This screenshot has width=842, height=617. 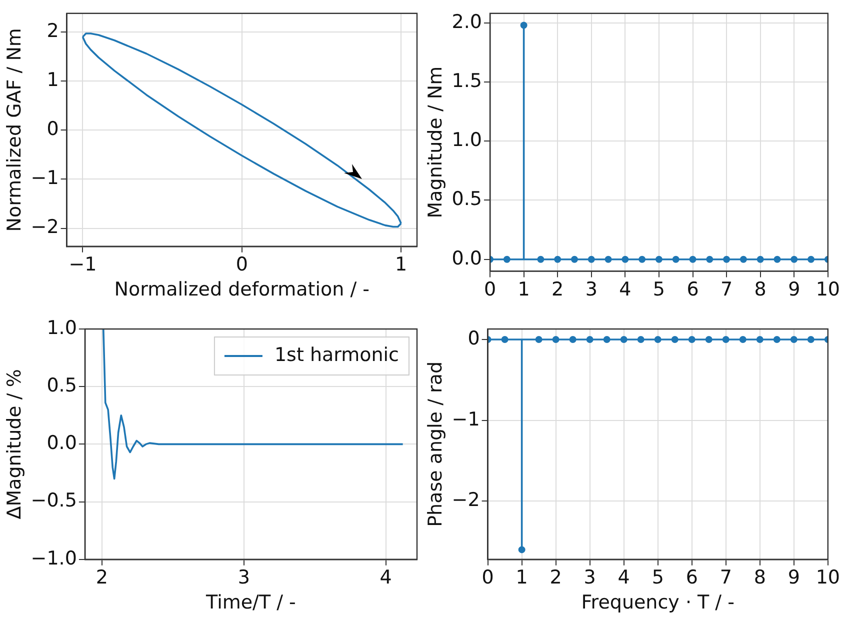 I want to click on x-axis-title: Time/T / -, so click(x=250, y=603).